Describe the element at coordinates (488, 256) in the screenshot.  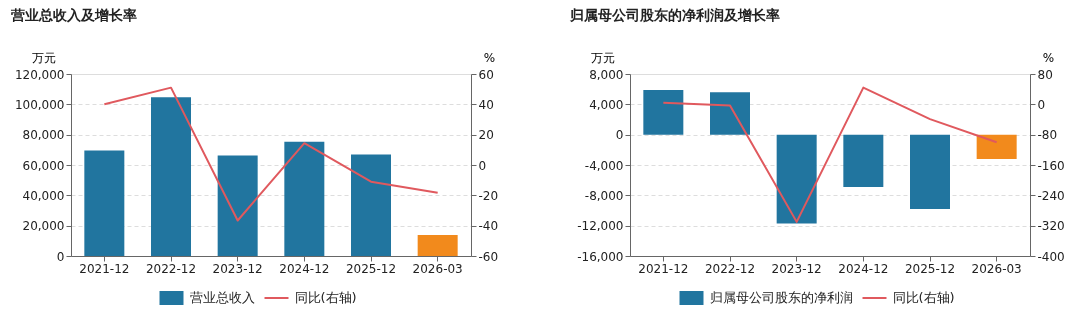
I see `y2-tick-label: -60` at that location.